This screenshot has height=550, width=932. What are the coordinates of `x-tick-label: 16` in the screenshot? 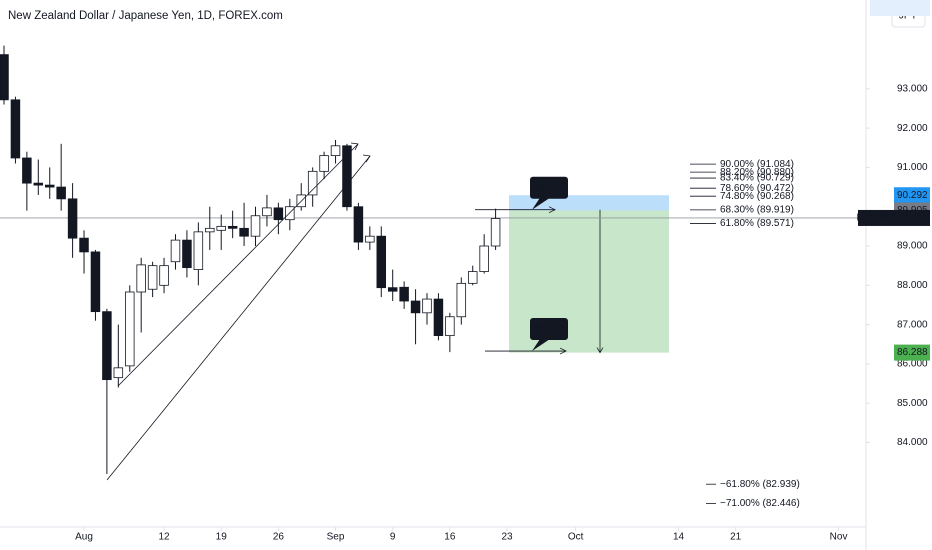 It's located at (450, 537).